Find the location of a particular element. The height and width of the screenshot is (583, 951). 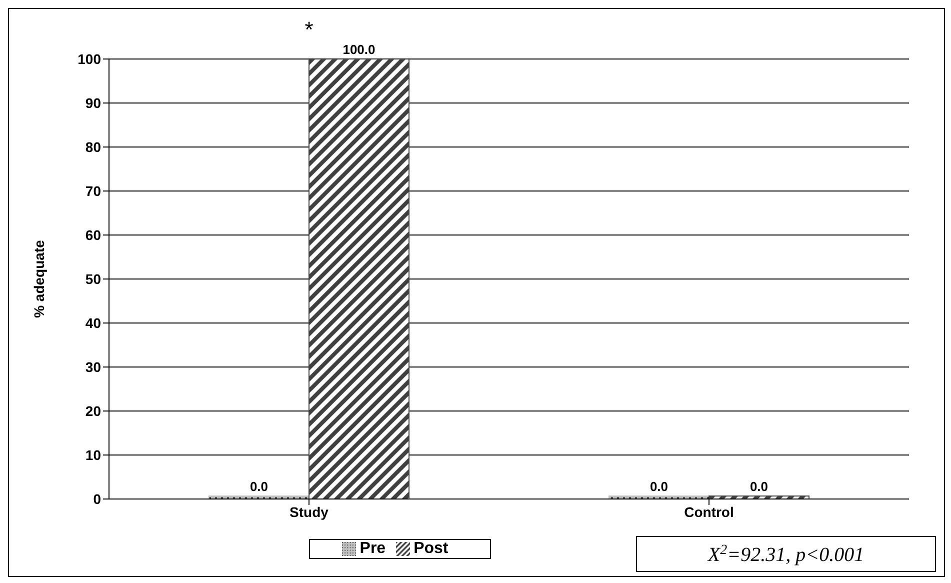

y-tick-label: 20 is located at coordinates (93, 410).